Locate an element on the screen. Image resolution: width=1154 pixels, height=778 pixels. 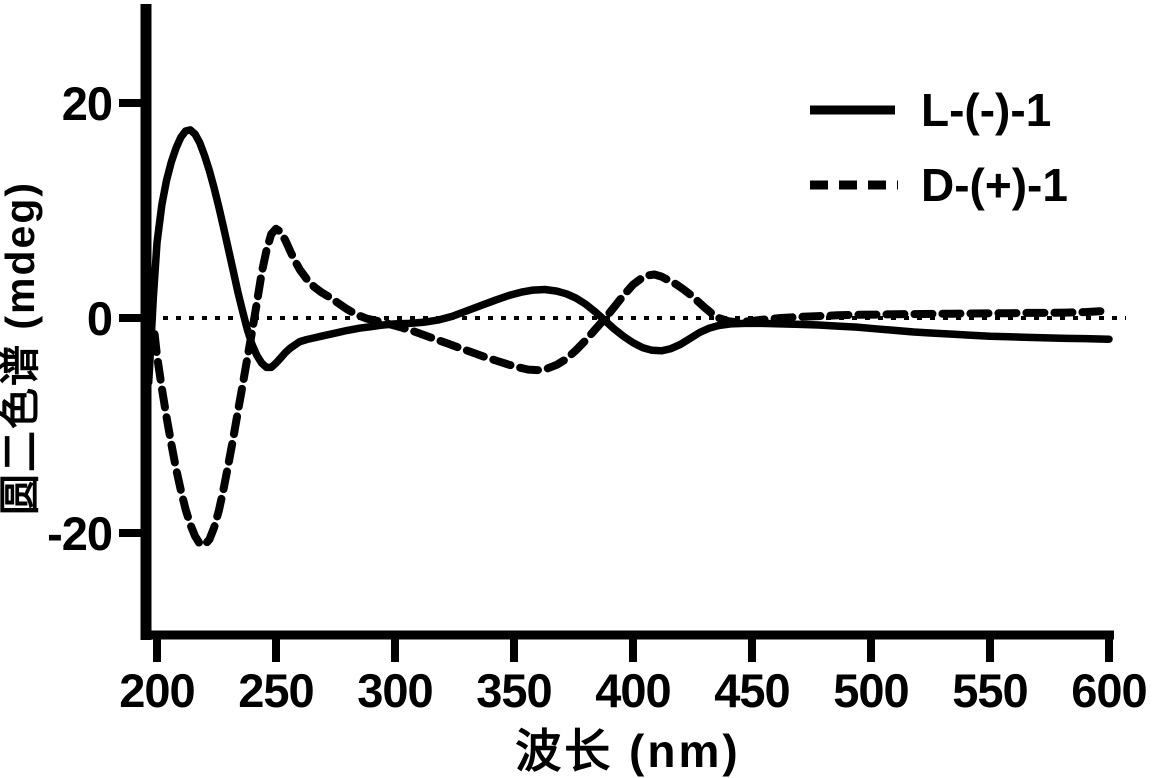
x-tick-label: 500 is located at coordinates (870, 690).